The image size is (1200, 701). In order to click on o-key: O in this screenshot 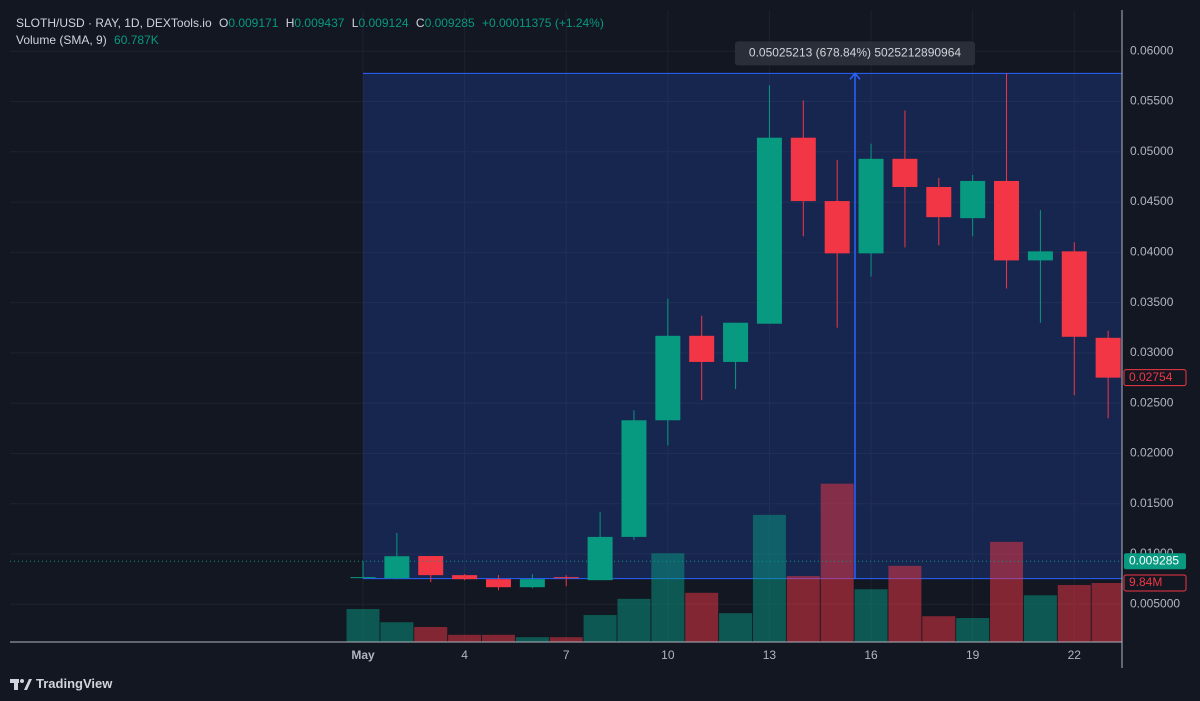, I will do `click(223, 23)`.